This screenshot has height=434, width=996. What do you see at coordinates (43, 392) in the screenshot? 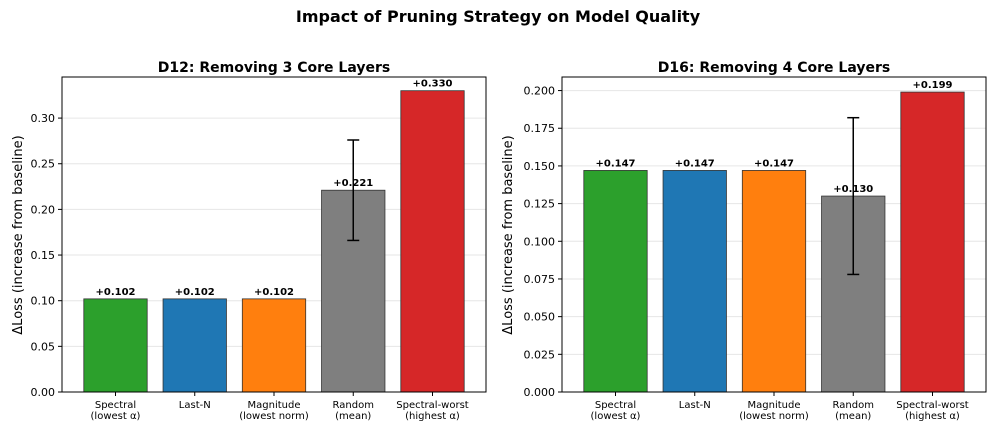
I see `y-tick-label: 0.00` at bounding box center [43, 392].